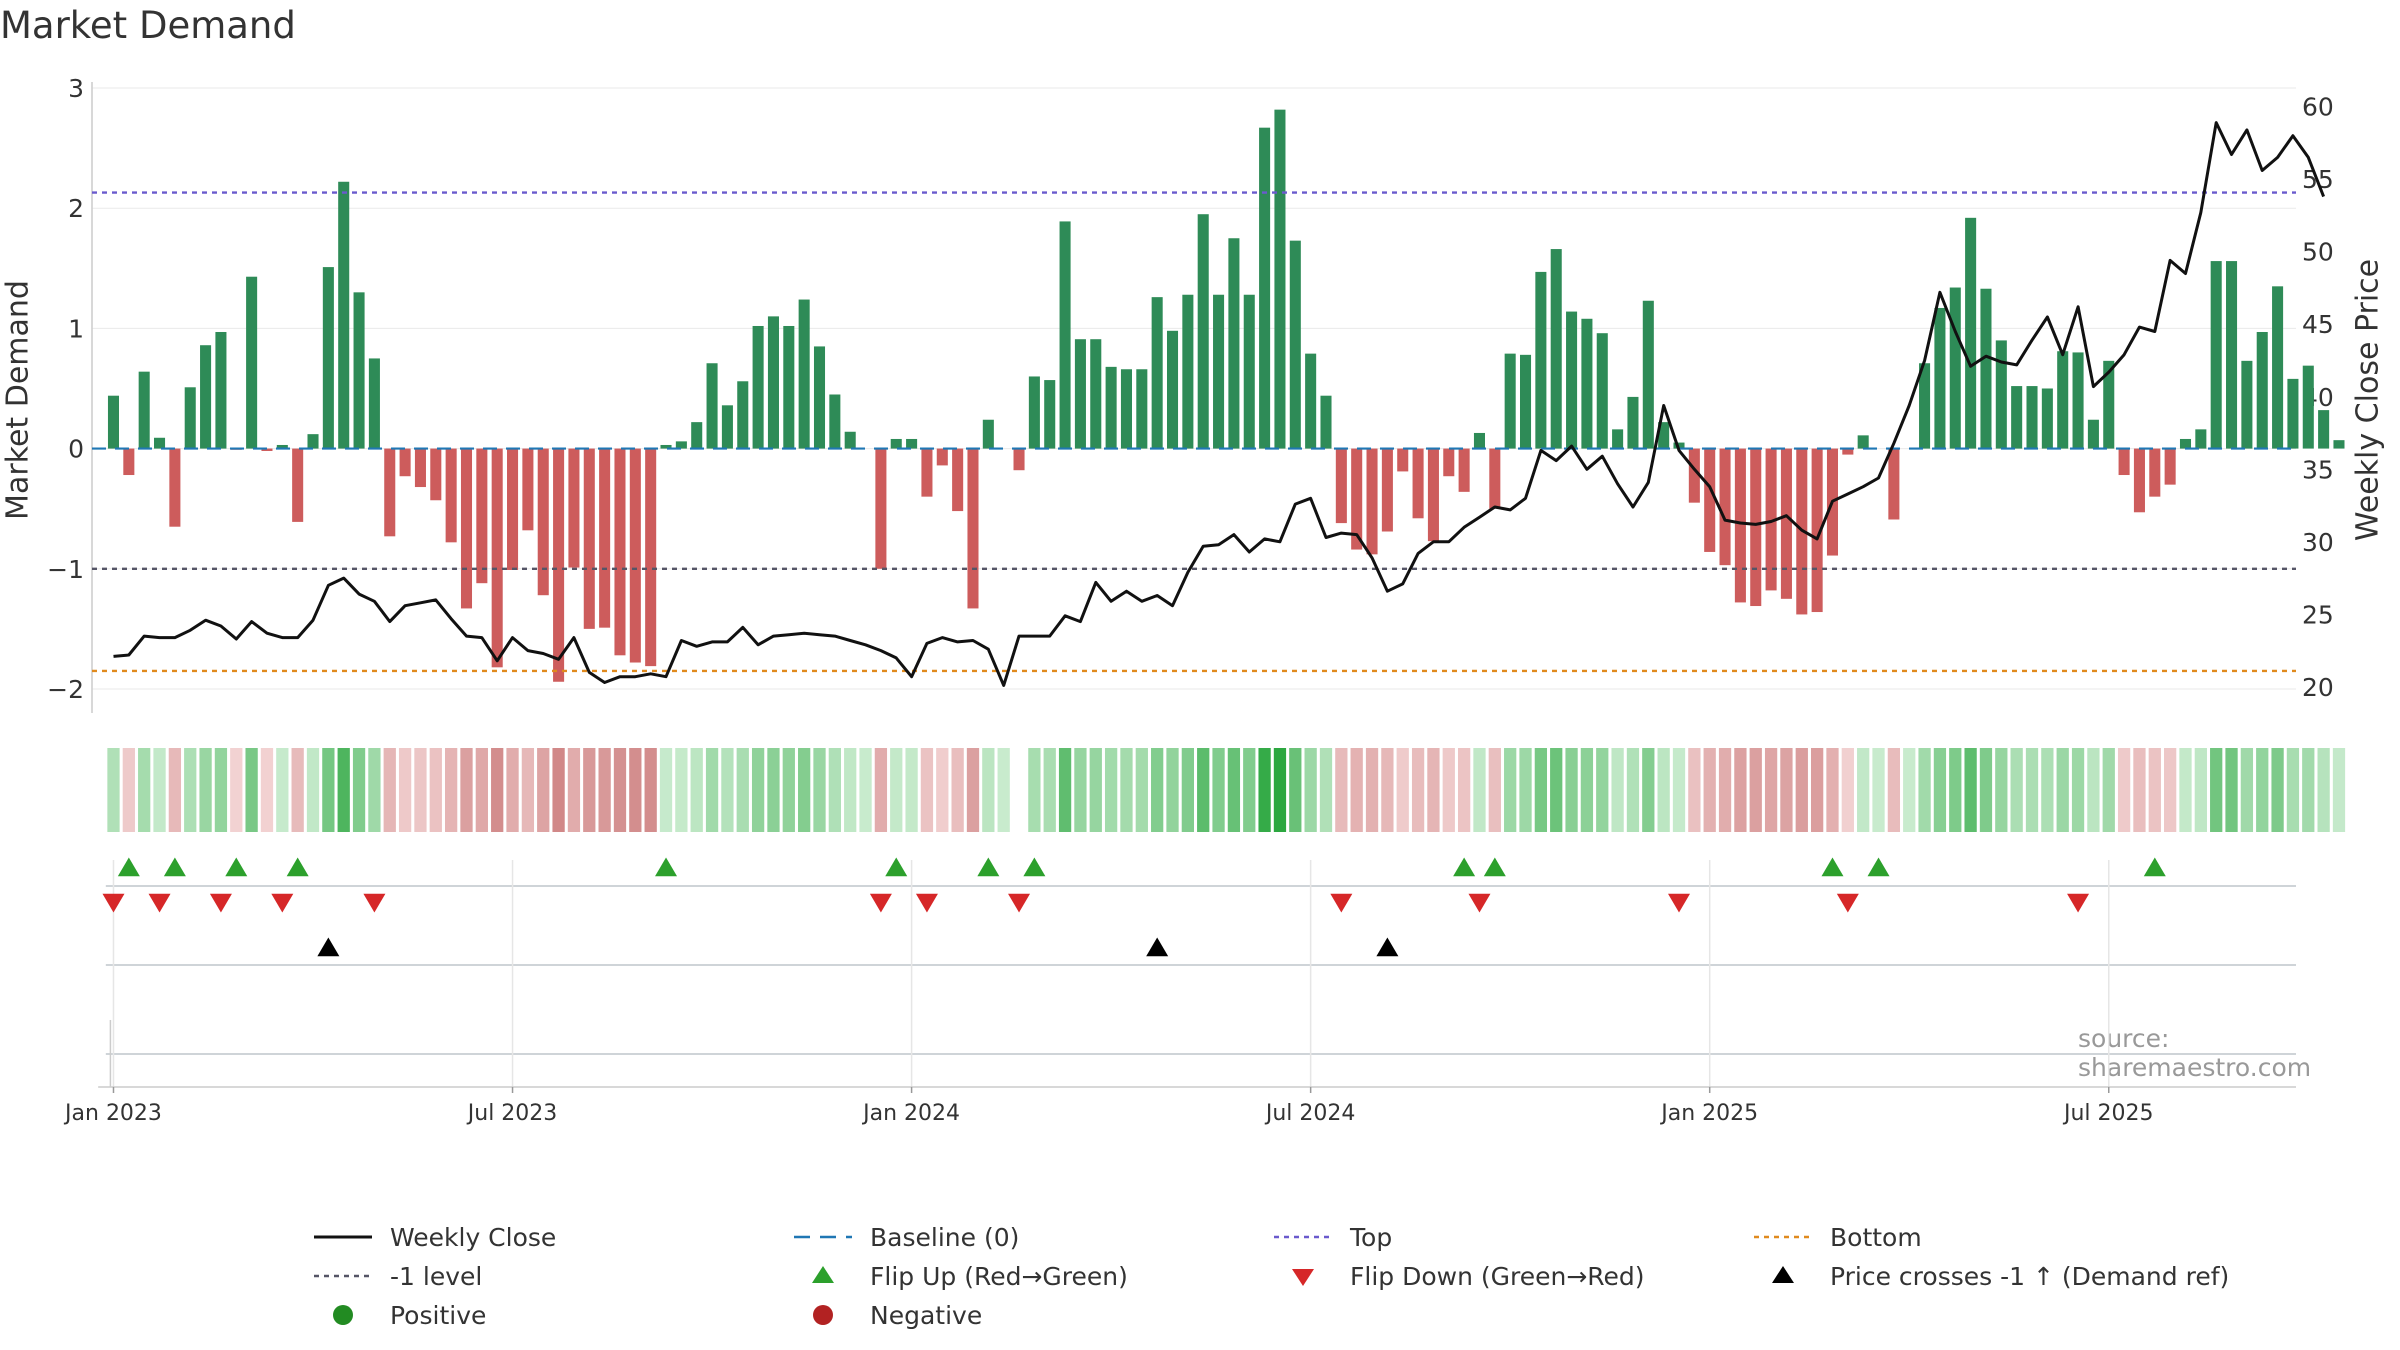  I want to click on source-note: source: sharemaestro.com, so click(2195, 1053).